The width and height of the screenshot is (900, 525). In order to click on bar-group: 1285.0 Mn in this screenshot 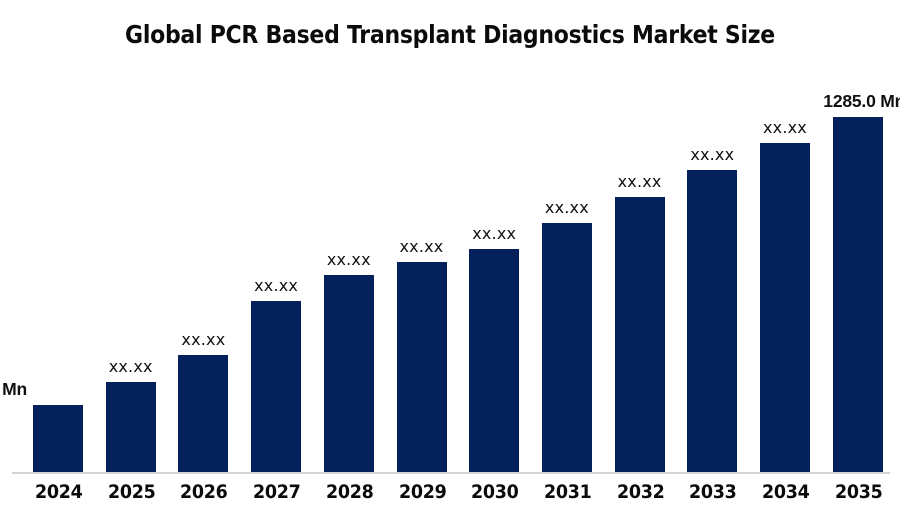, I will do `click(861, 236)`.